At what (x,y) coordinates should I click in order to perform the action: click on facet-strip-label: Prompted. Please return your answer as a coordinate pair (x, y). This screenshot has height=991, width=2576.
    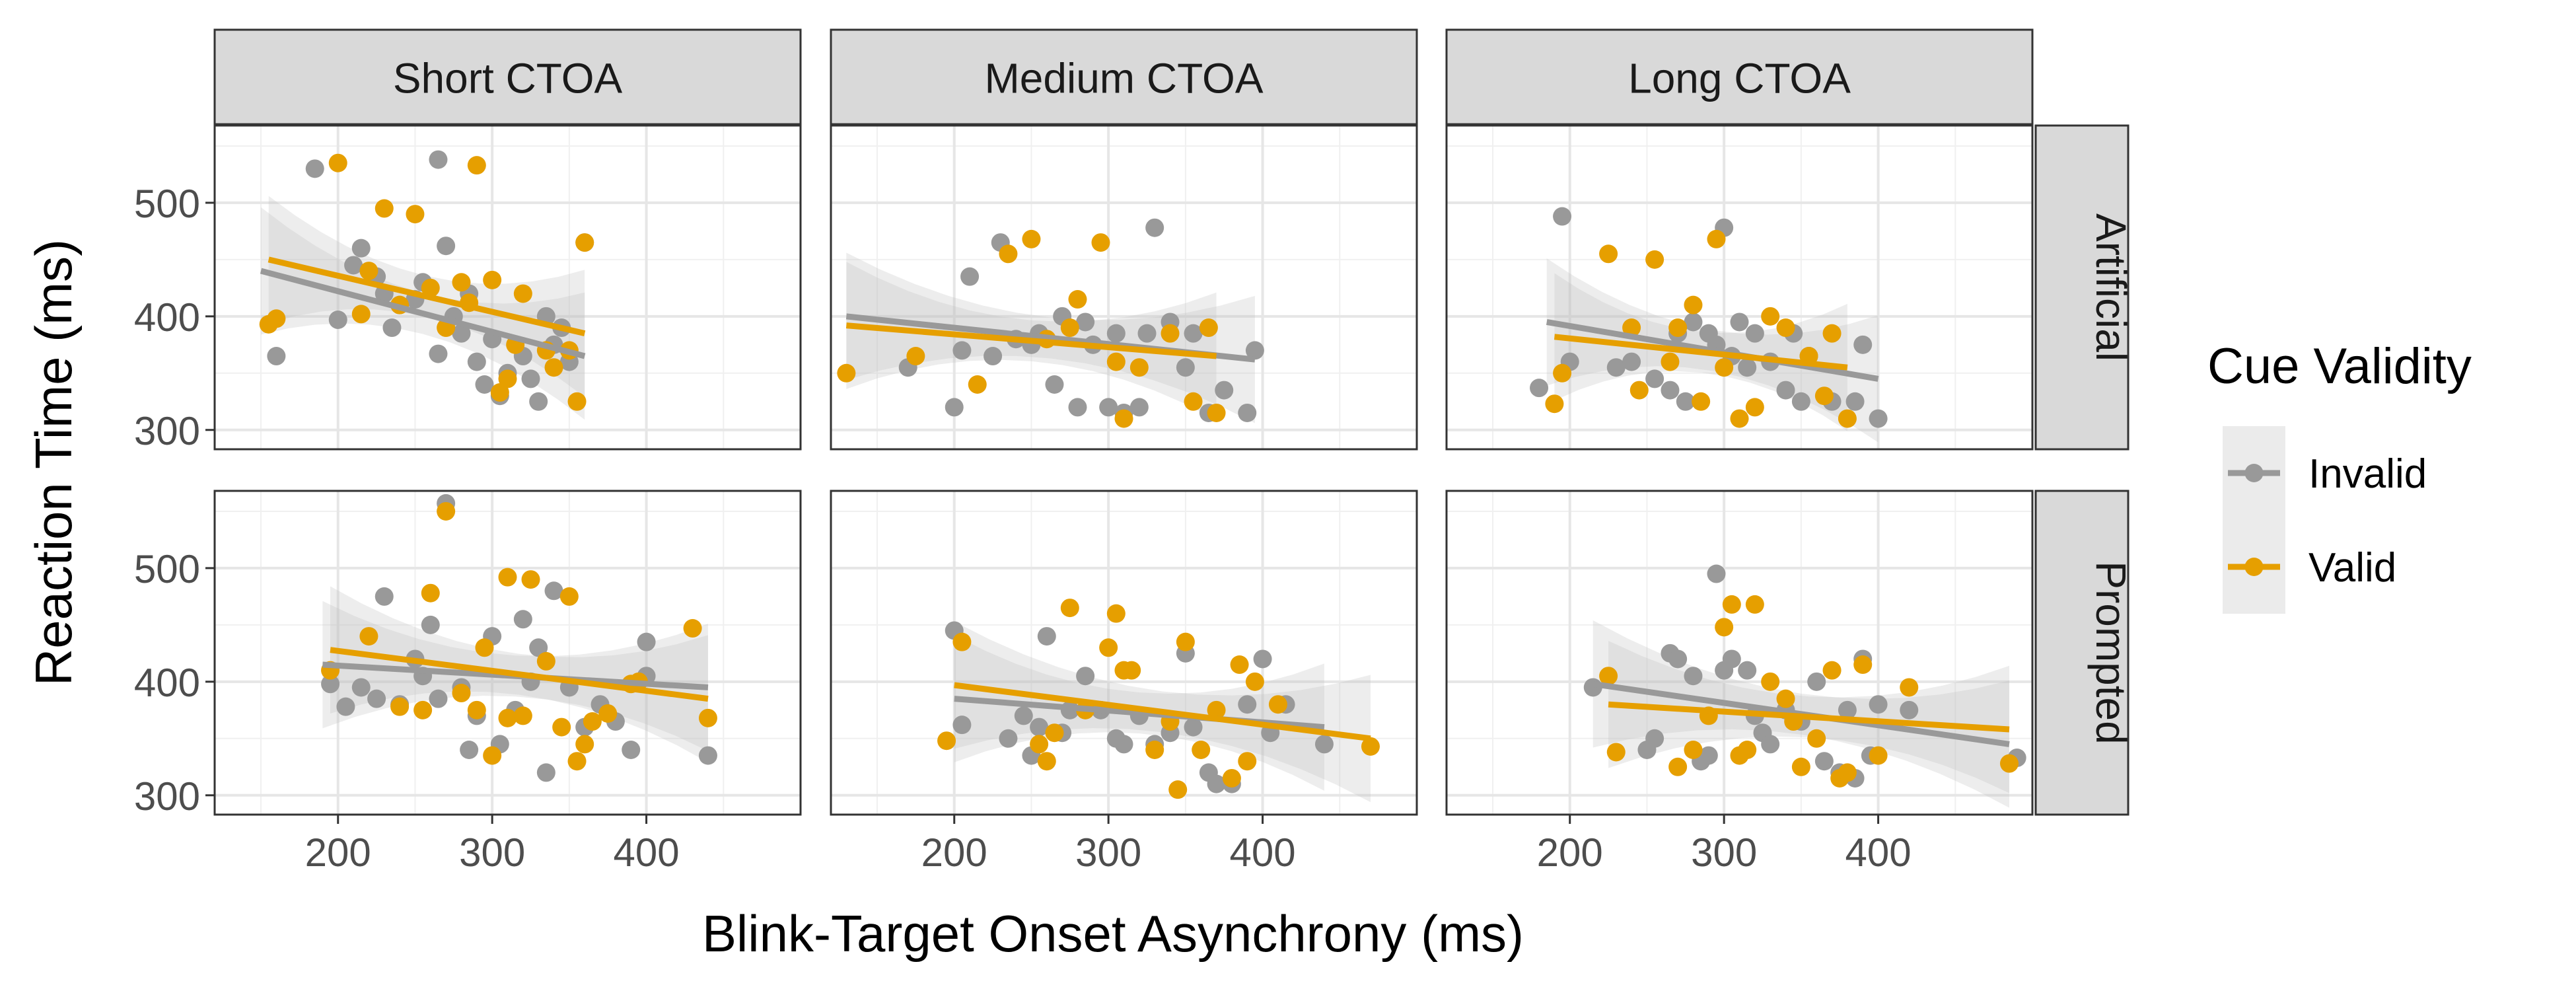
    Looking at the image, I should click on (2111, 652).